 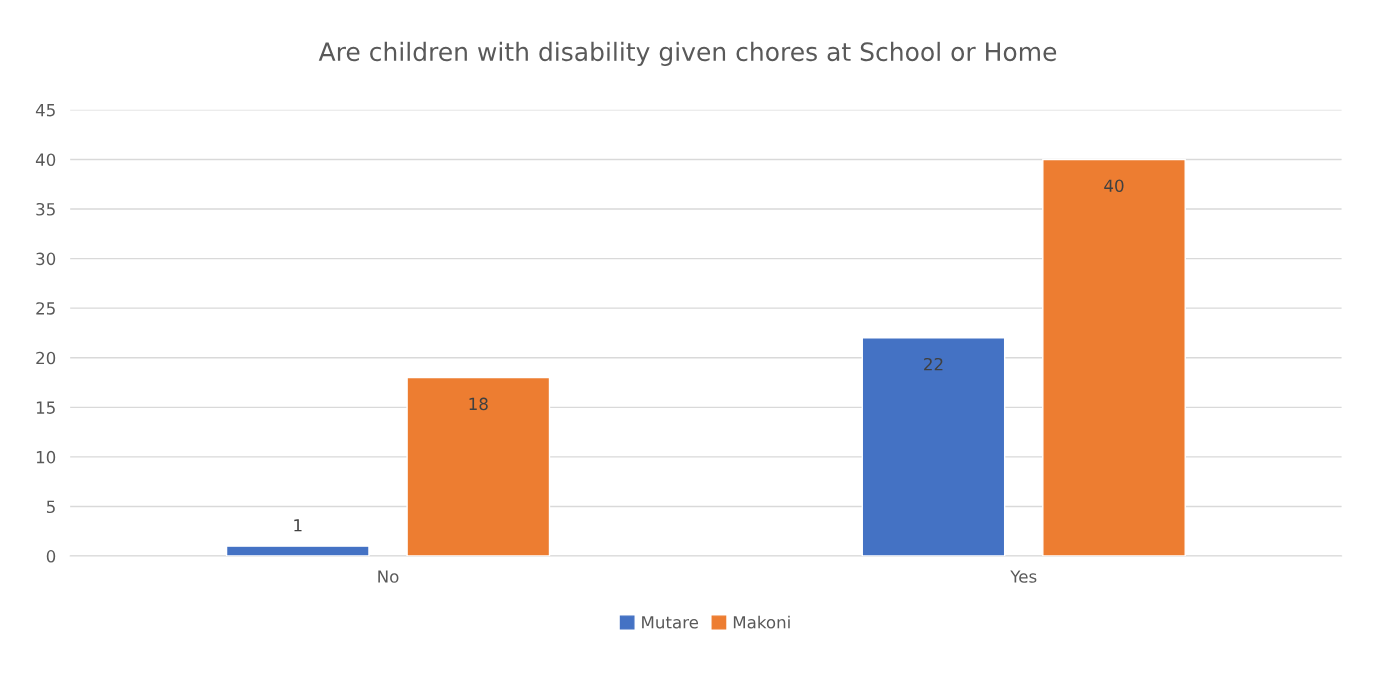 I want to click on y-tick-label: 20, so click(x=46, y=358).